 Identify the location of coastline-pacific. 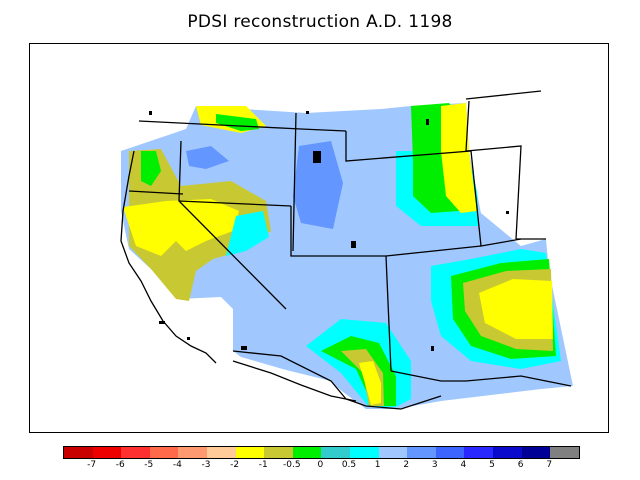
(168, 257).